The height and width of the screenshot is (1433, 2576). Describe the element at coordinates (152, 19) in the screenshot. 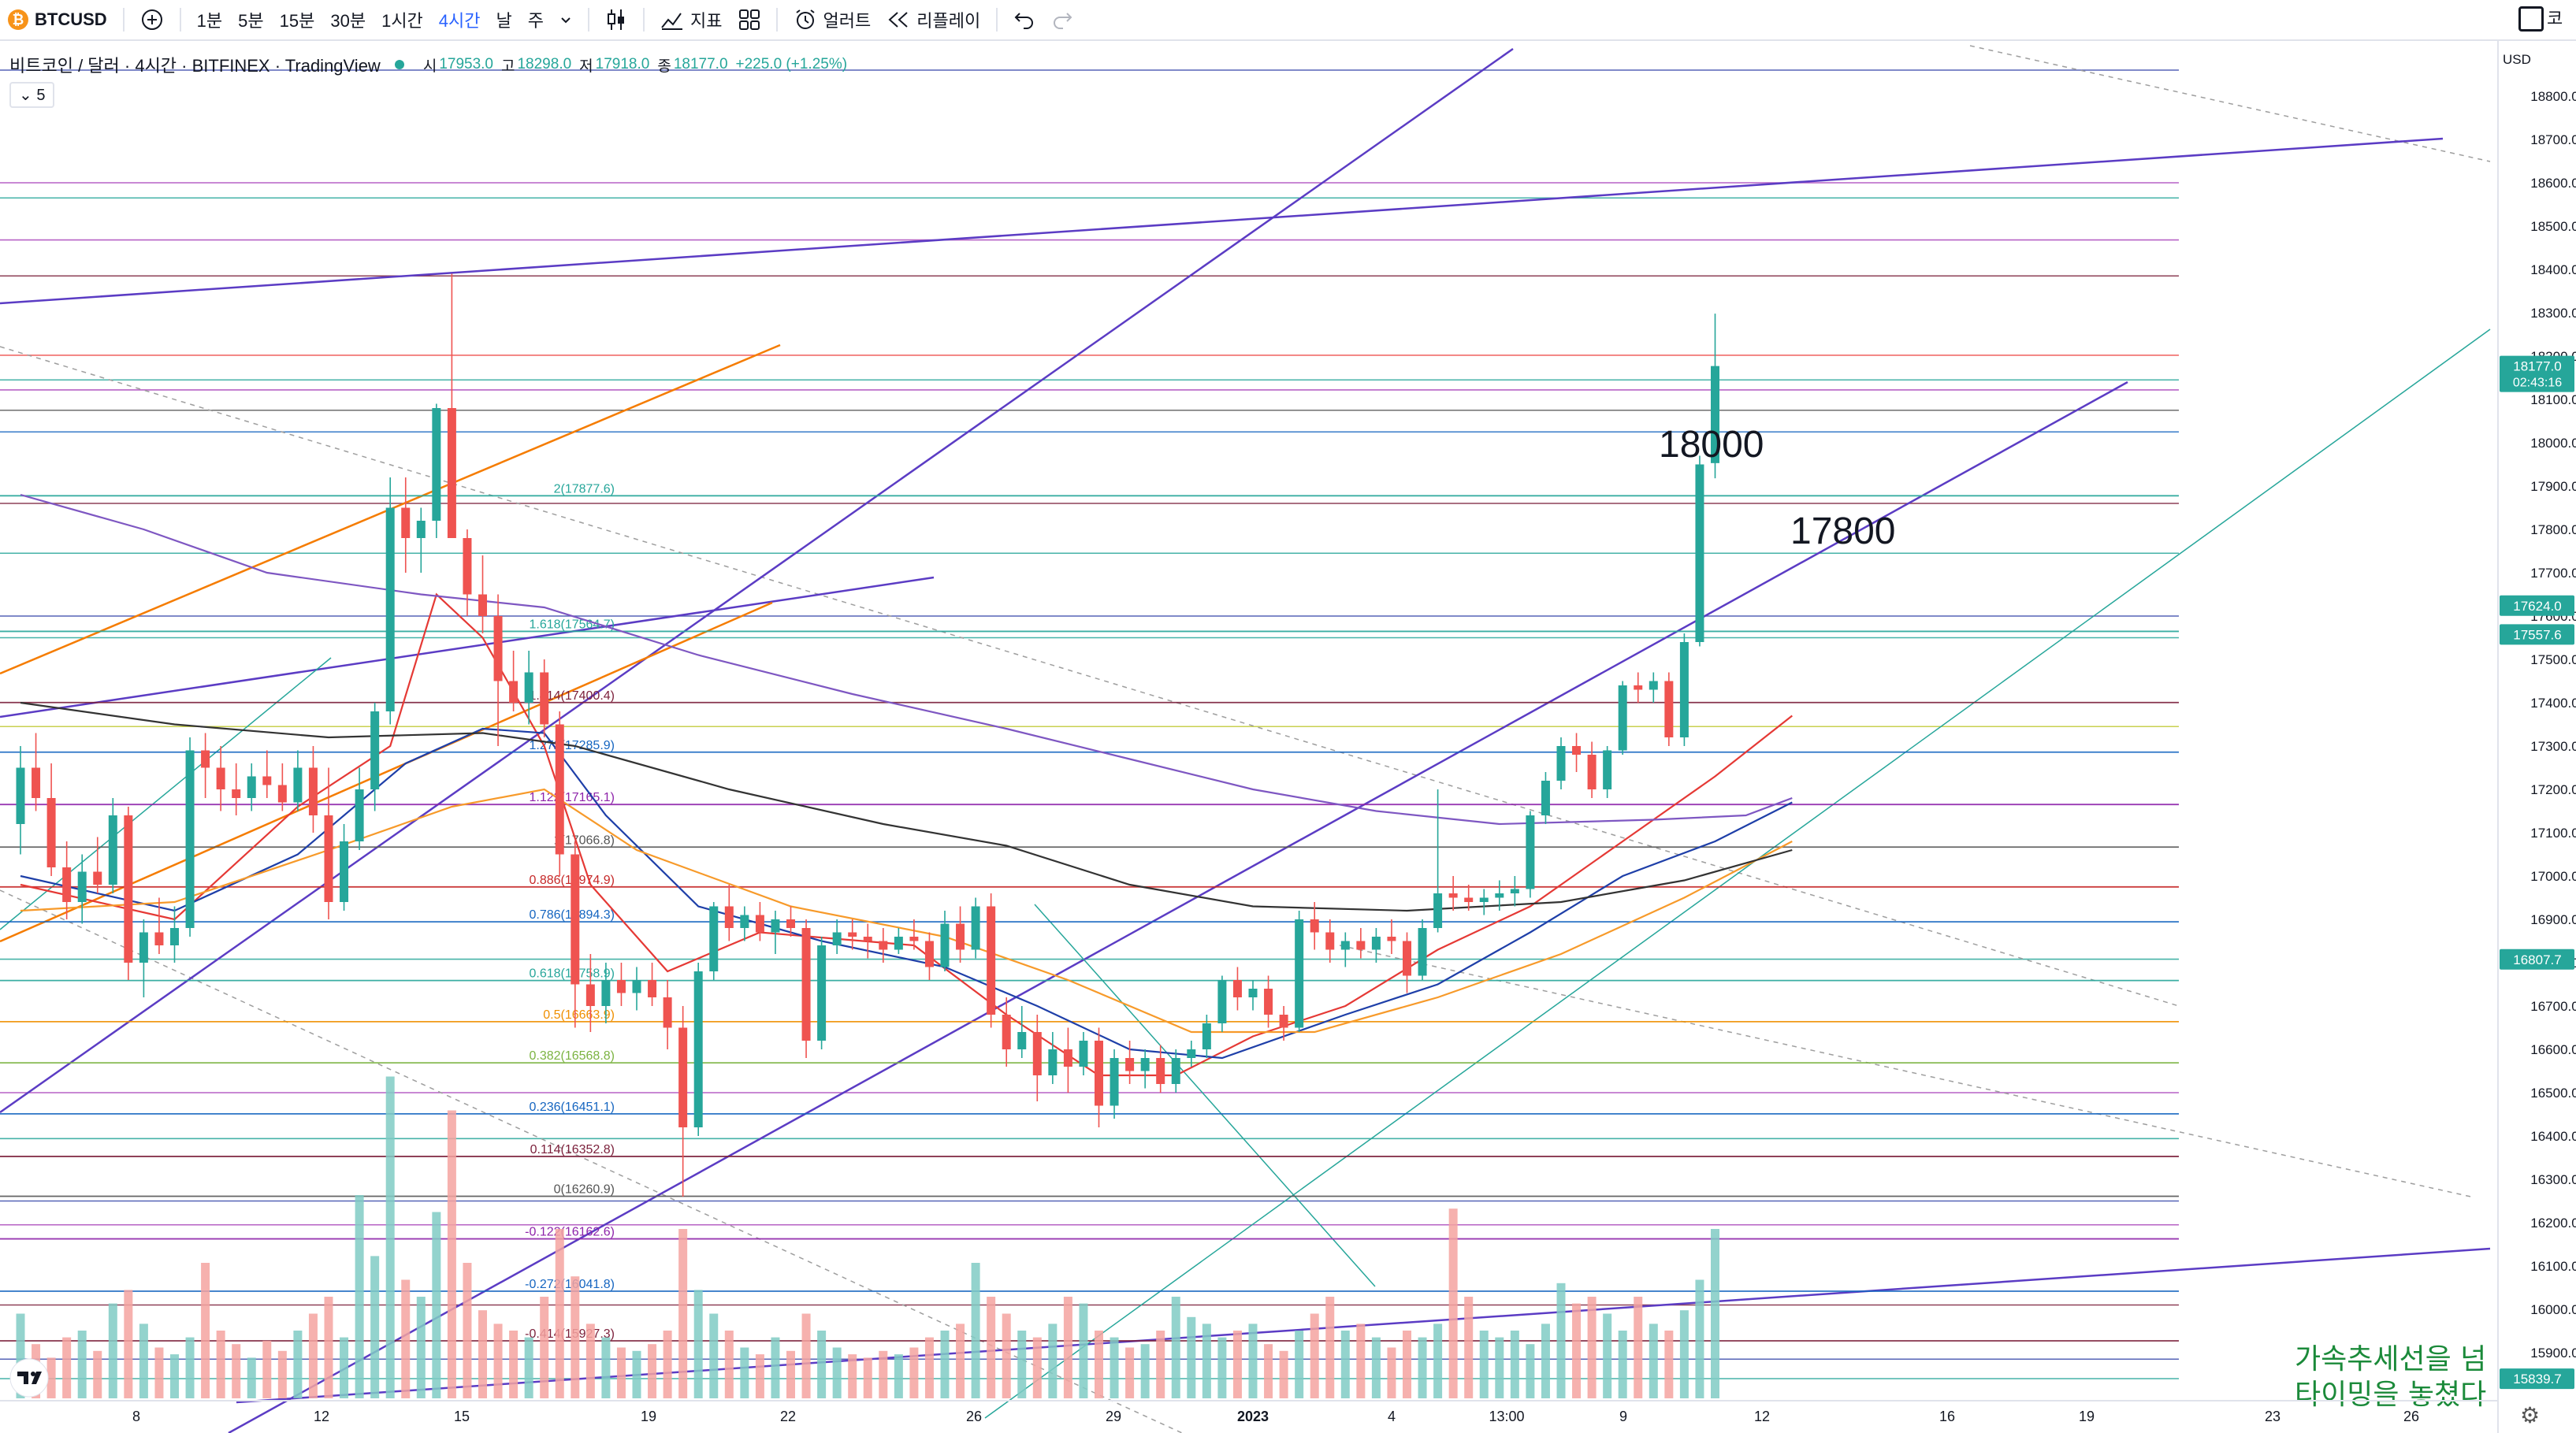

I see `add-symbol-button` at that location.